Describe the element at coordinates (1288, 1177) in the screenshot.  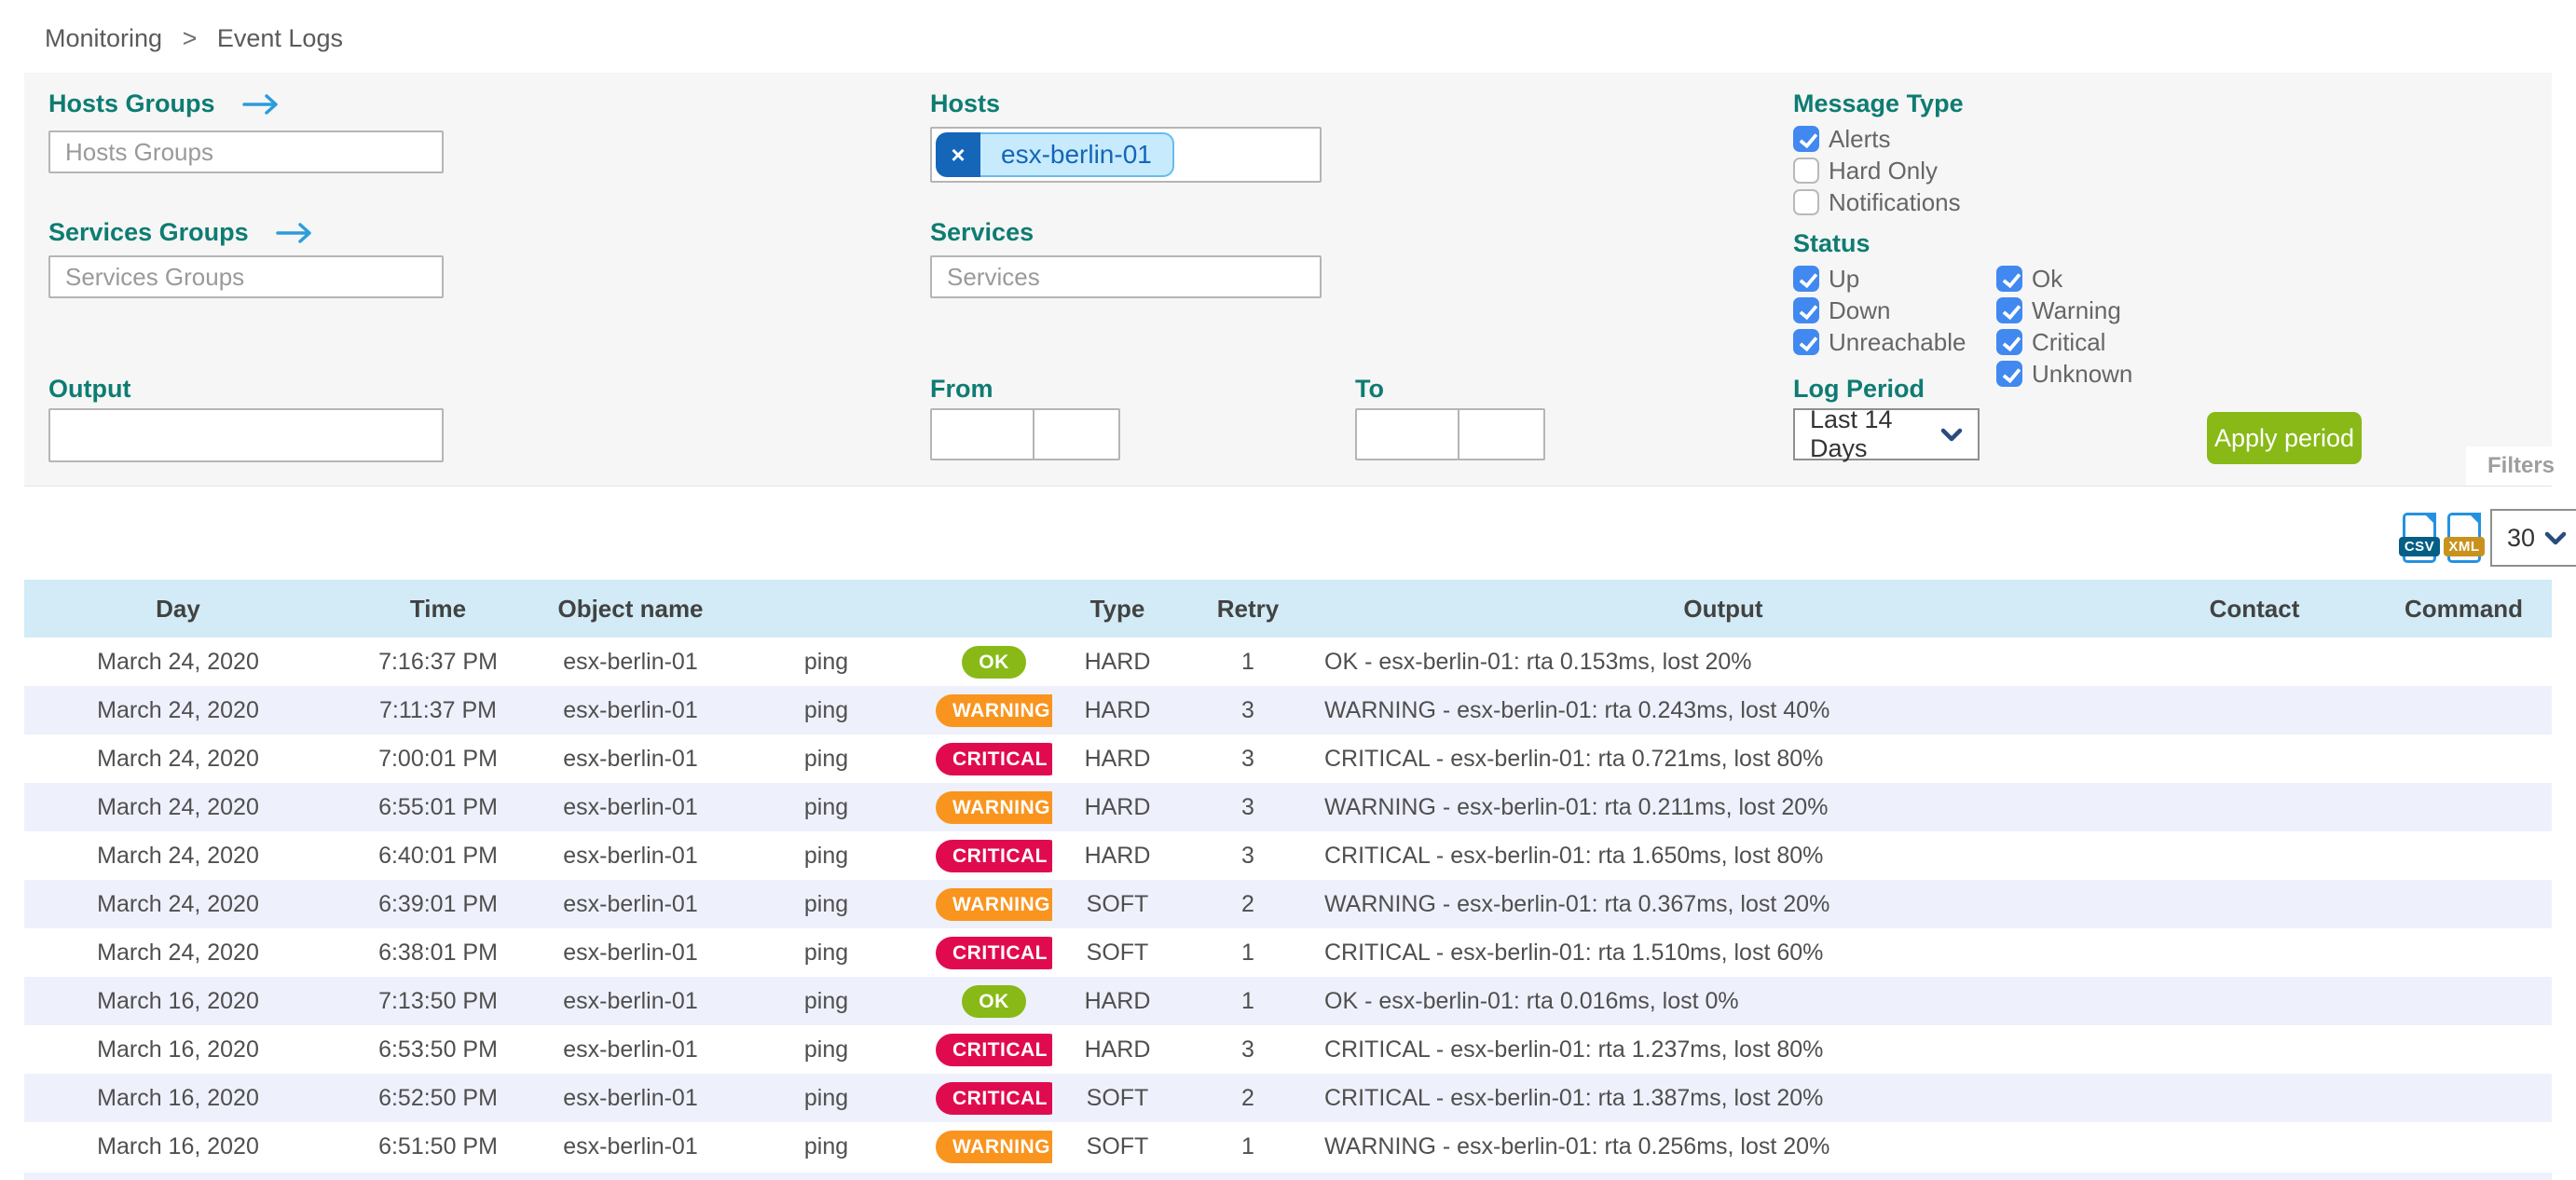
I see `partial-next-row` at that location.